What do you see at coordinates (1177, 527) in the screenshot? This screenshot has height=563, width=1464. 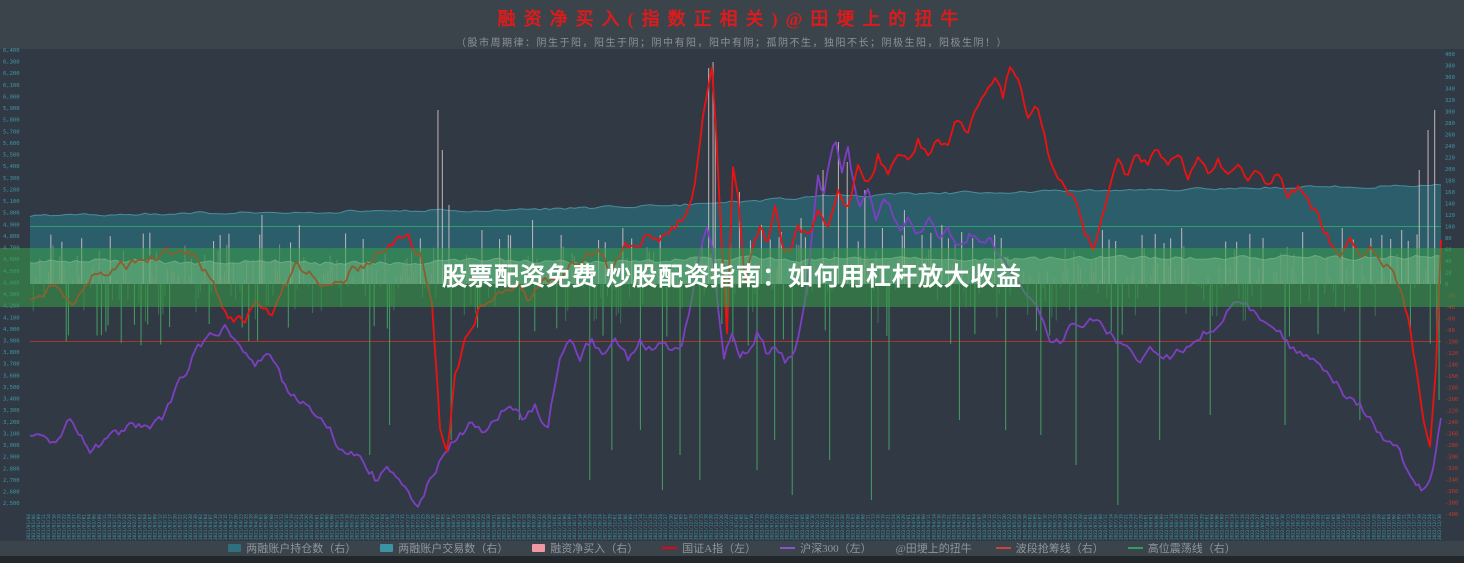 I see `x-tick: 2022/08/16` at bounding box center [1177, 527].